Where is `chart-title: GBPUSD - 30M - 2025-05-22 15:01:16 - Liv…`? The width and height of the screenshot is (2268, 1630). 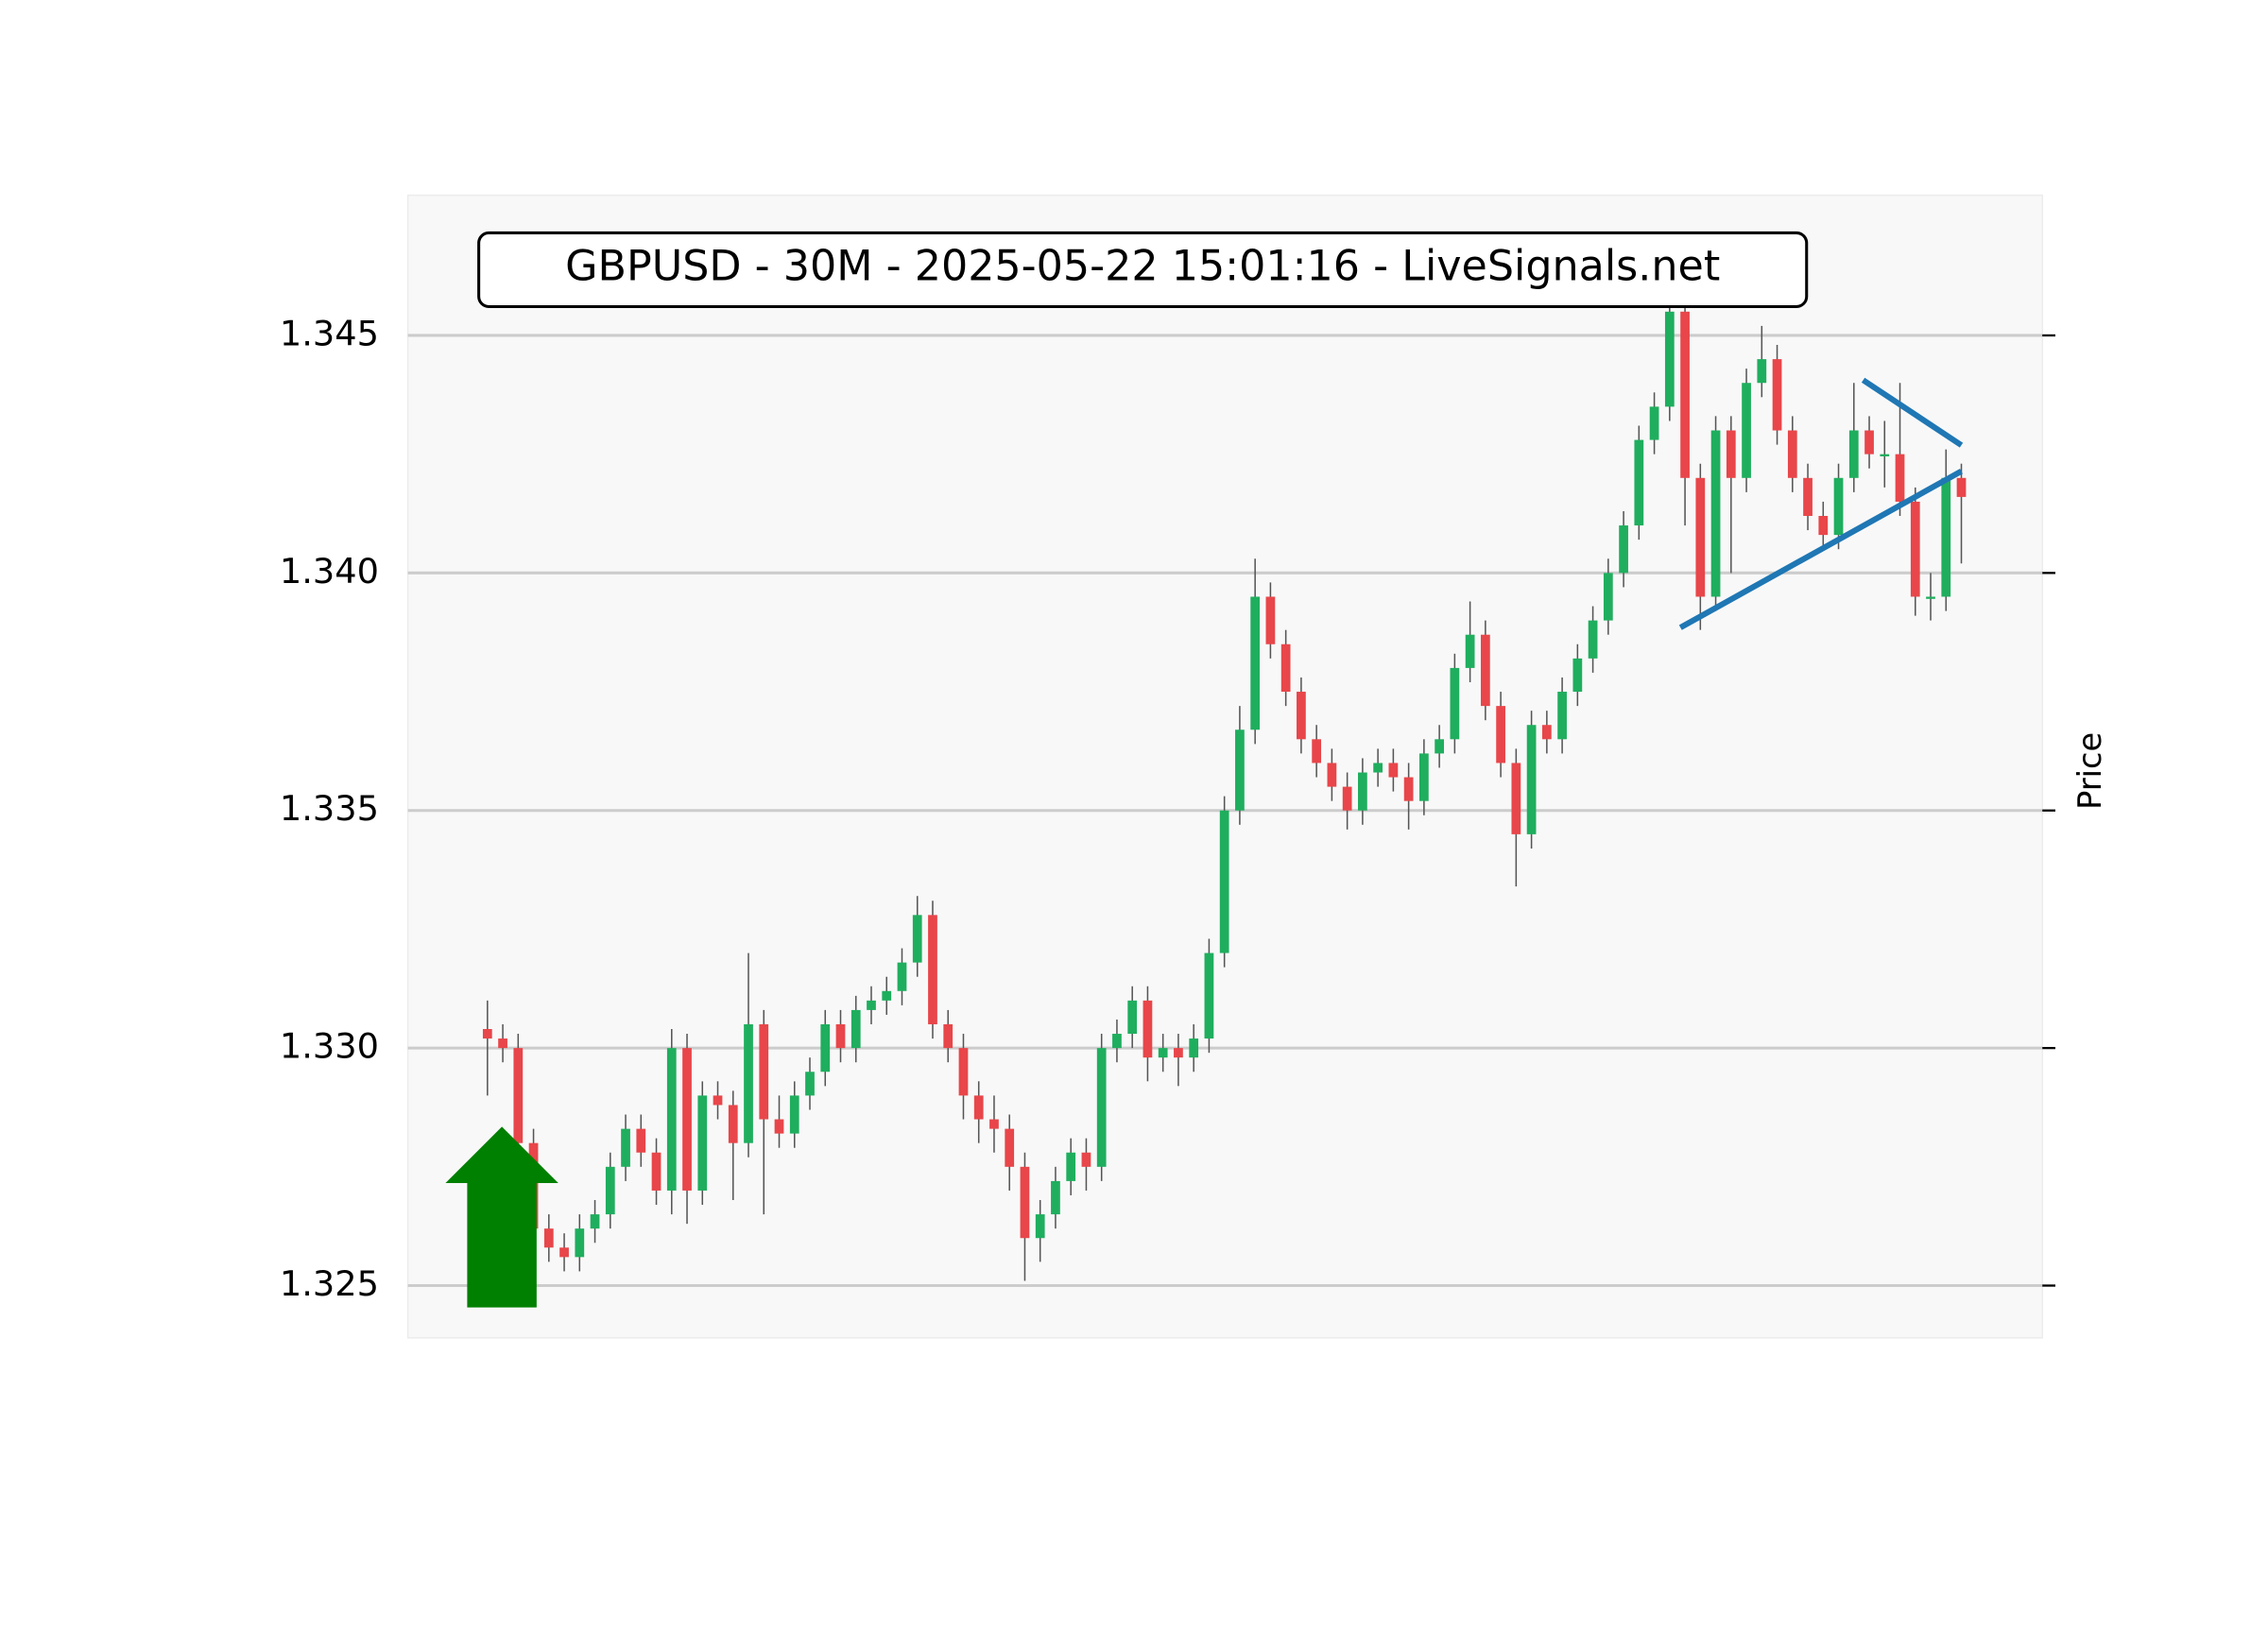 chart-title: GBPUSD - 30M - 2025-05-22 15:01:16 - Liv… is located at coordinates (1142, 267).